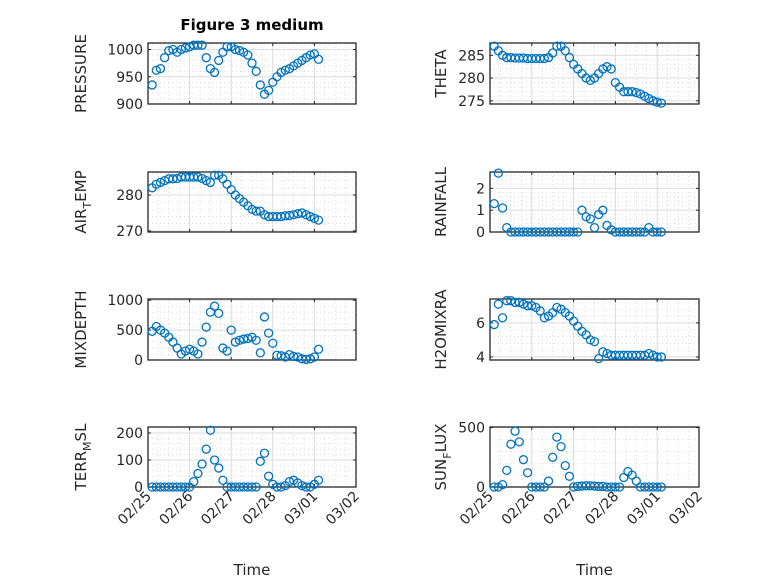  Describe the element at coordinates (81, 471) in the screenshot. I see `y-label-part: TERR` at that location.